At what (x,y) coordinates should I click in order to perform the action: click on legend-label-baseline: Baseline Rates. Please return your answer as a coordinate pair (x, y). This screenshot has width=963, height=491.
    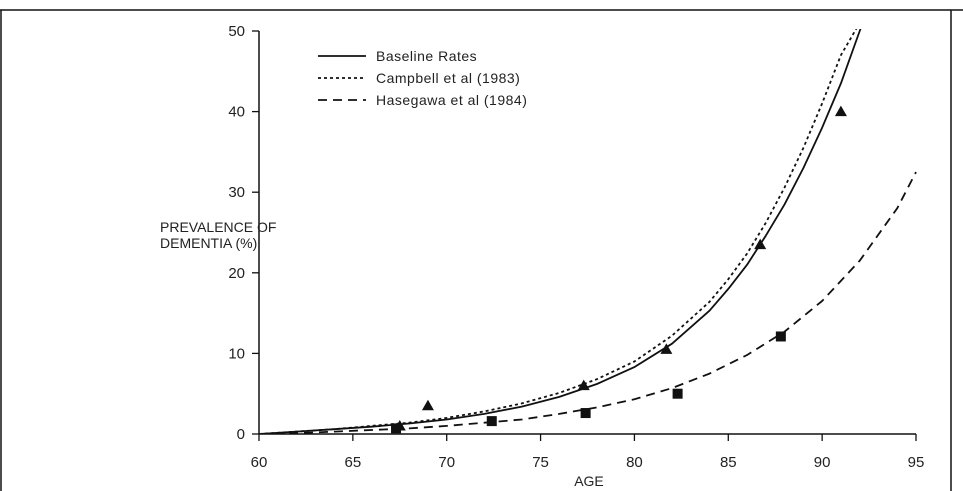
    Looking at the image, I should click on (426, 56).